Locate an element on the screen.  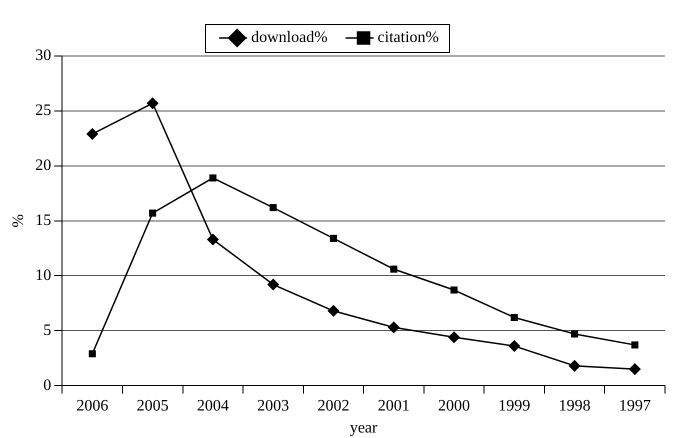
x-axis-title: year is located at coordinates (364, 428).